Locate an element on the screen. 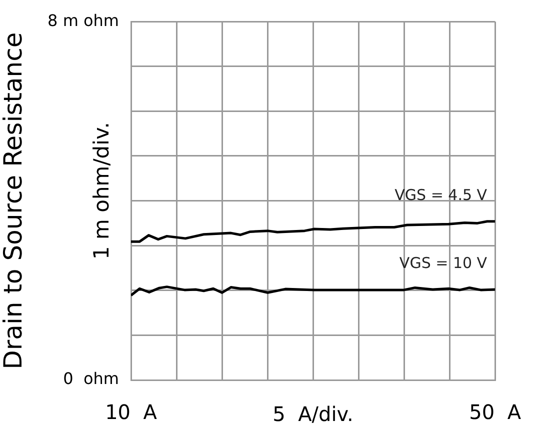 This screenshot has width=543, height=448. x-axis-title: 5 A/div. is located at coordinates (313, 414).